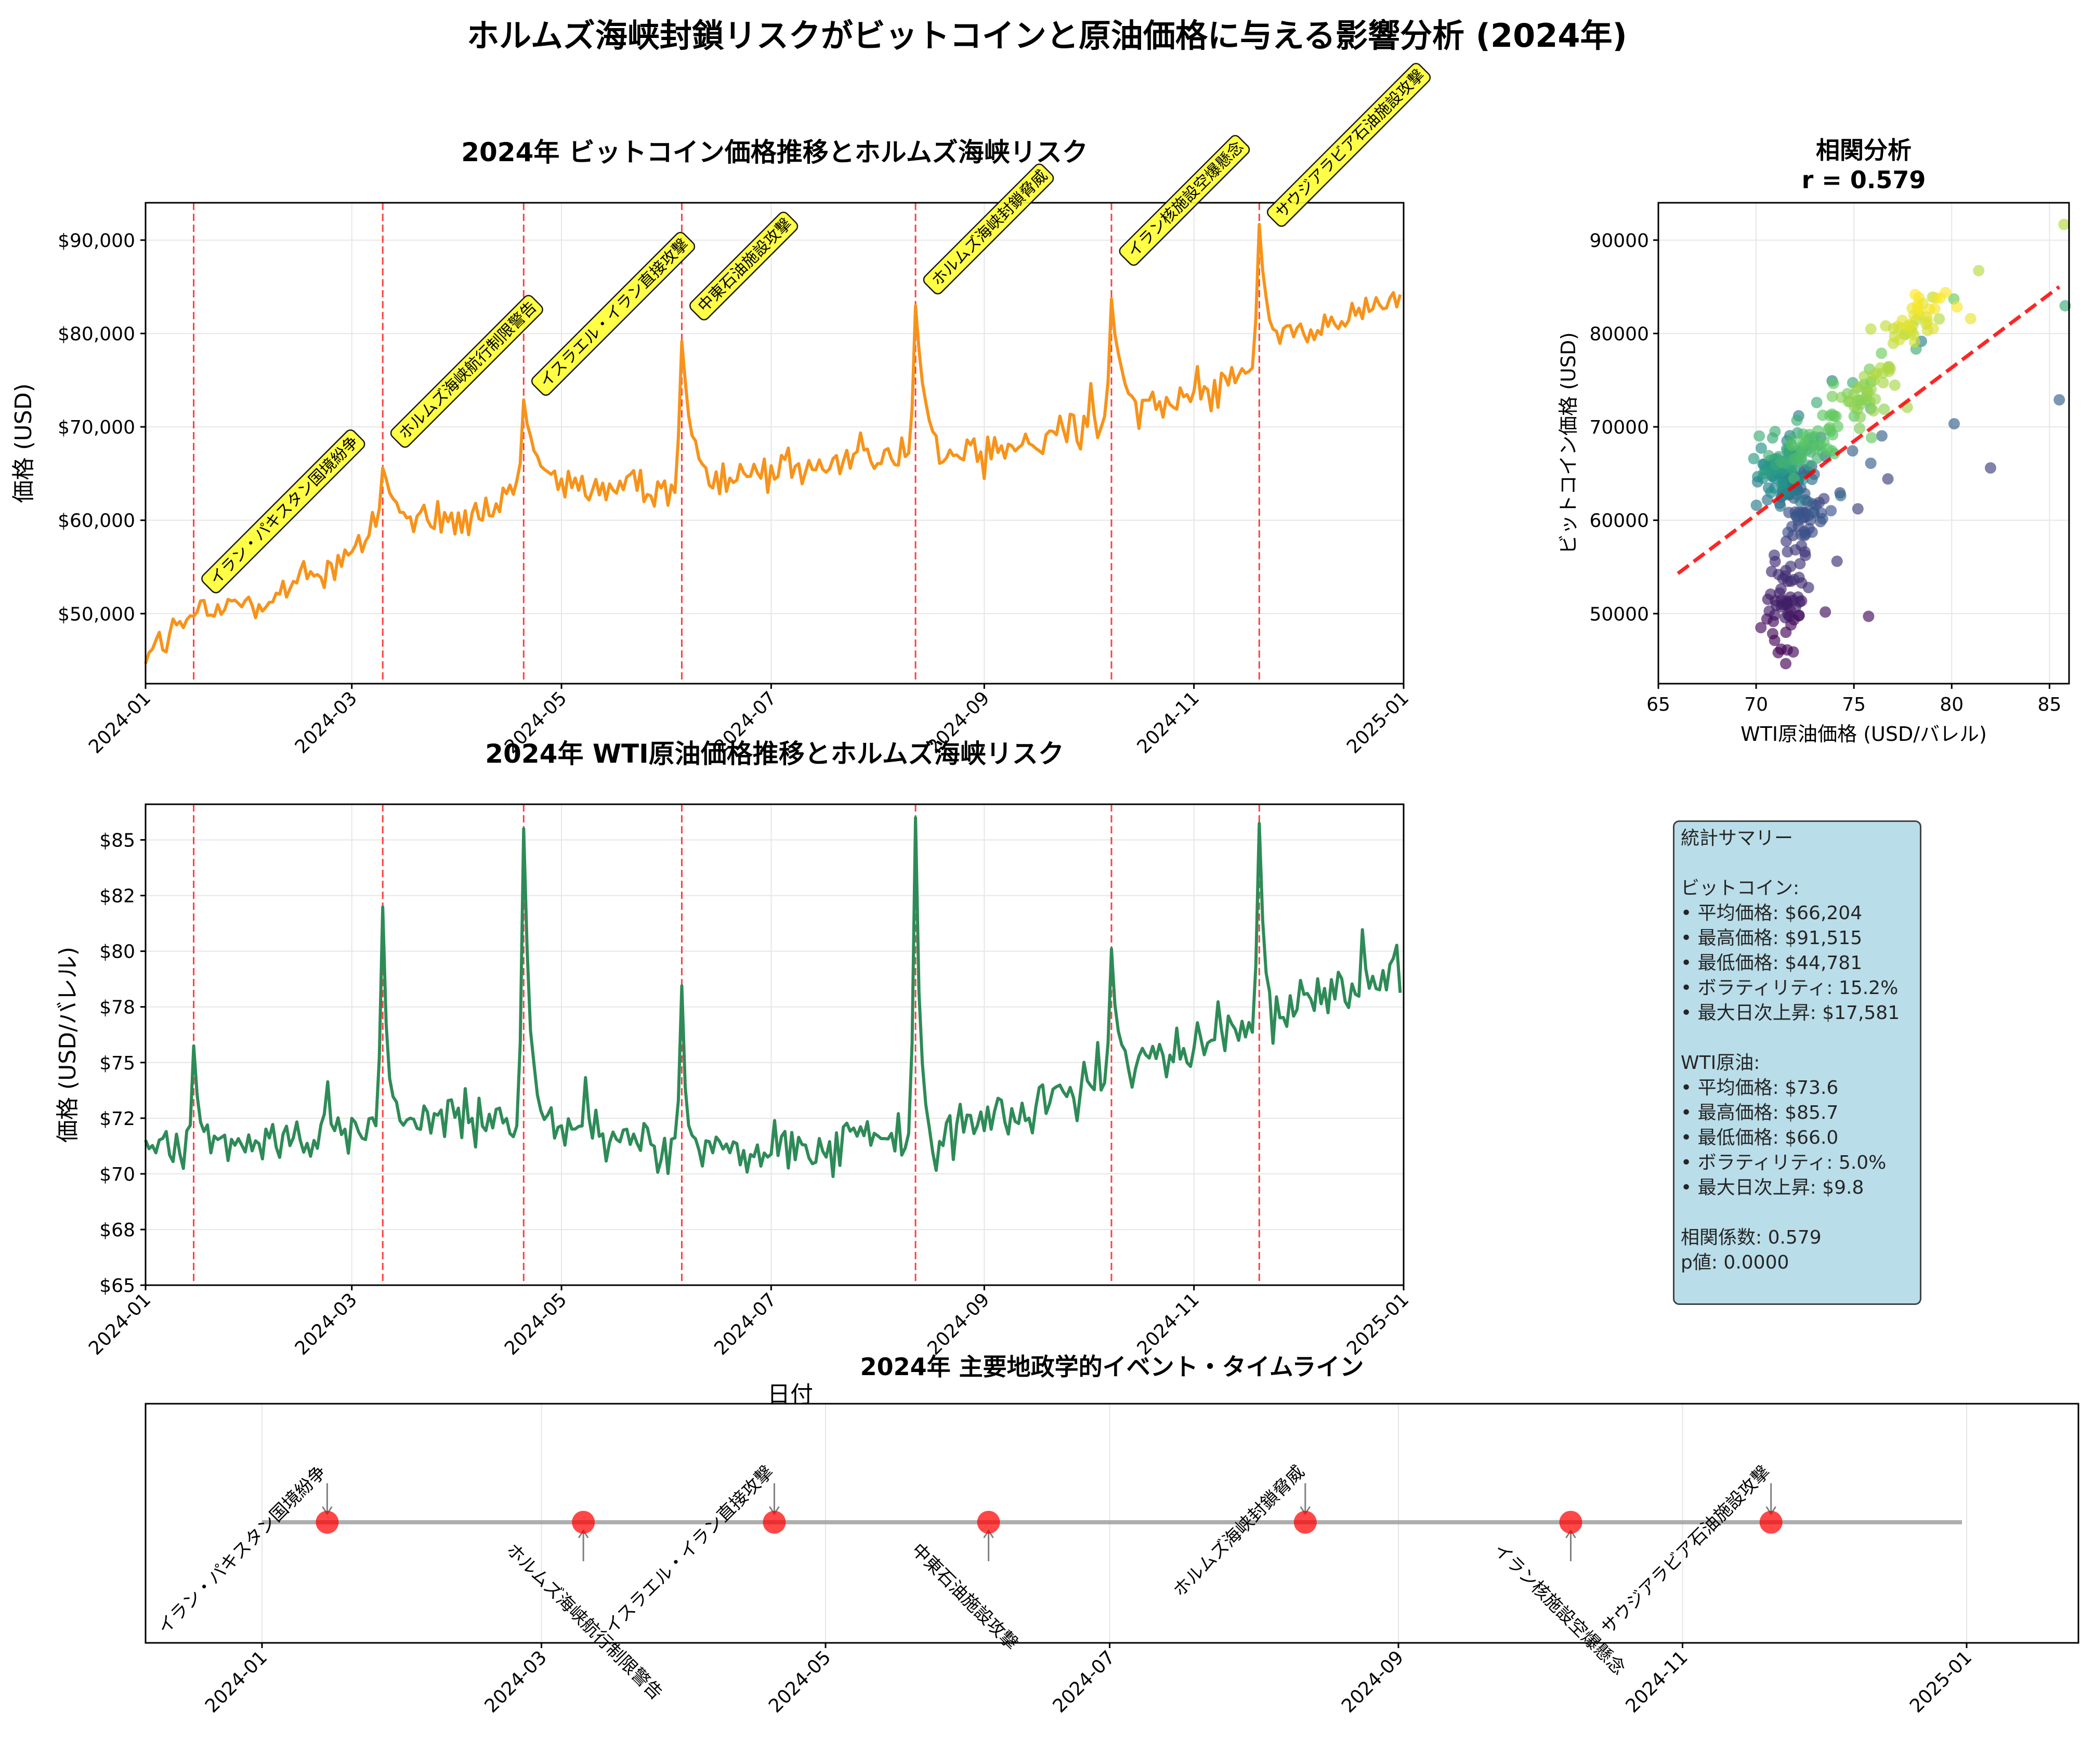 This screenshot has width=2094, height=1764. Describe the element at coordinates (773, 997) in the screenshot. I see `series-line` at that location.